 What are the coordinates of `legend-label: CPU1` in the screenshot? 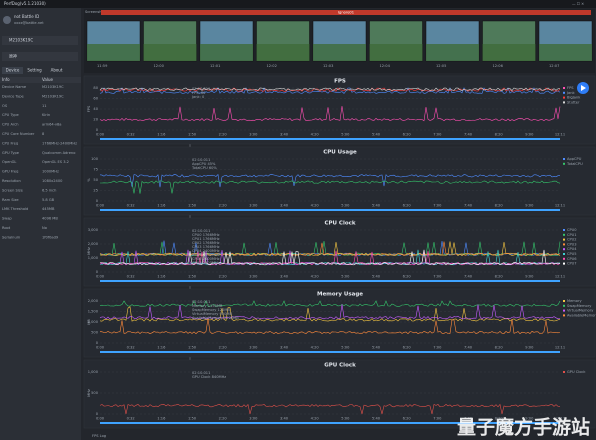 It's located at (572, 235).